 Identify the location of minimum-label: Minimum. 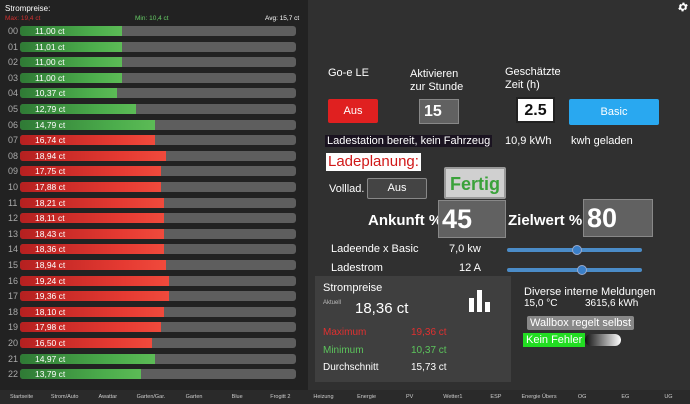
(343, 350).